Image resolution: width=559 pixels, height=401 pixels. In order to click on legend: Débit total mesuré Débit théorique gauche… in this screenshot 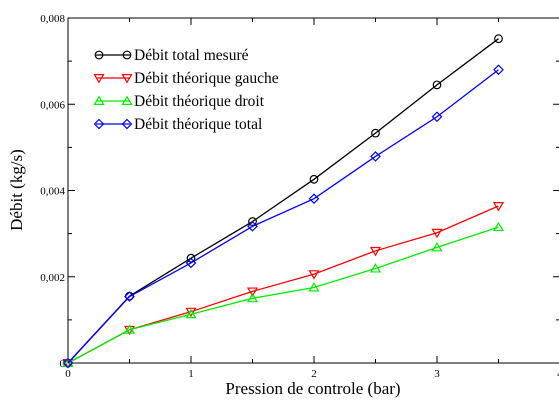, I will do `click(186, 90)`.